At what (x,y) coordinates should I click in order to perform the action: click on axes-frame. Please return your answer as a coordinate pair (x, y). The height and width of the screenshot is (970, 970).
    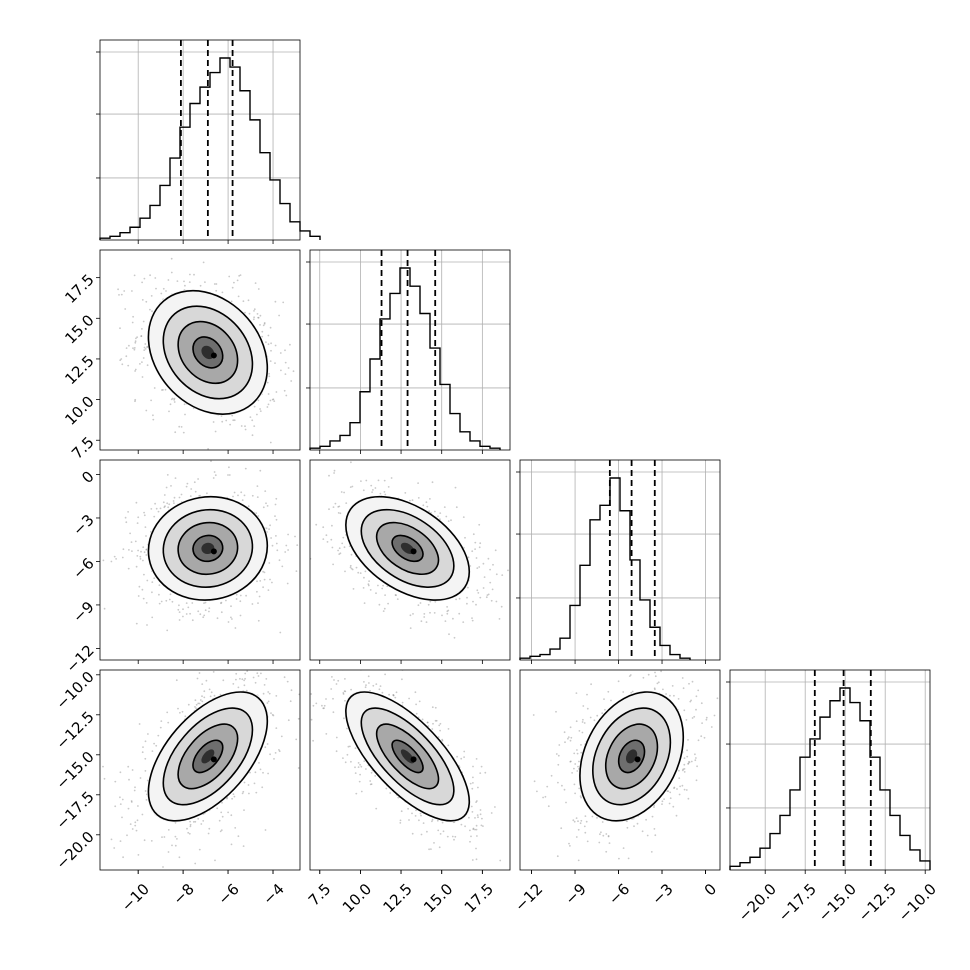
    Looking at the image, I should click on (410, 560).